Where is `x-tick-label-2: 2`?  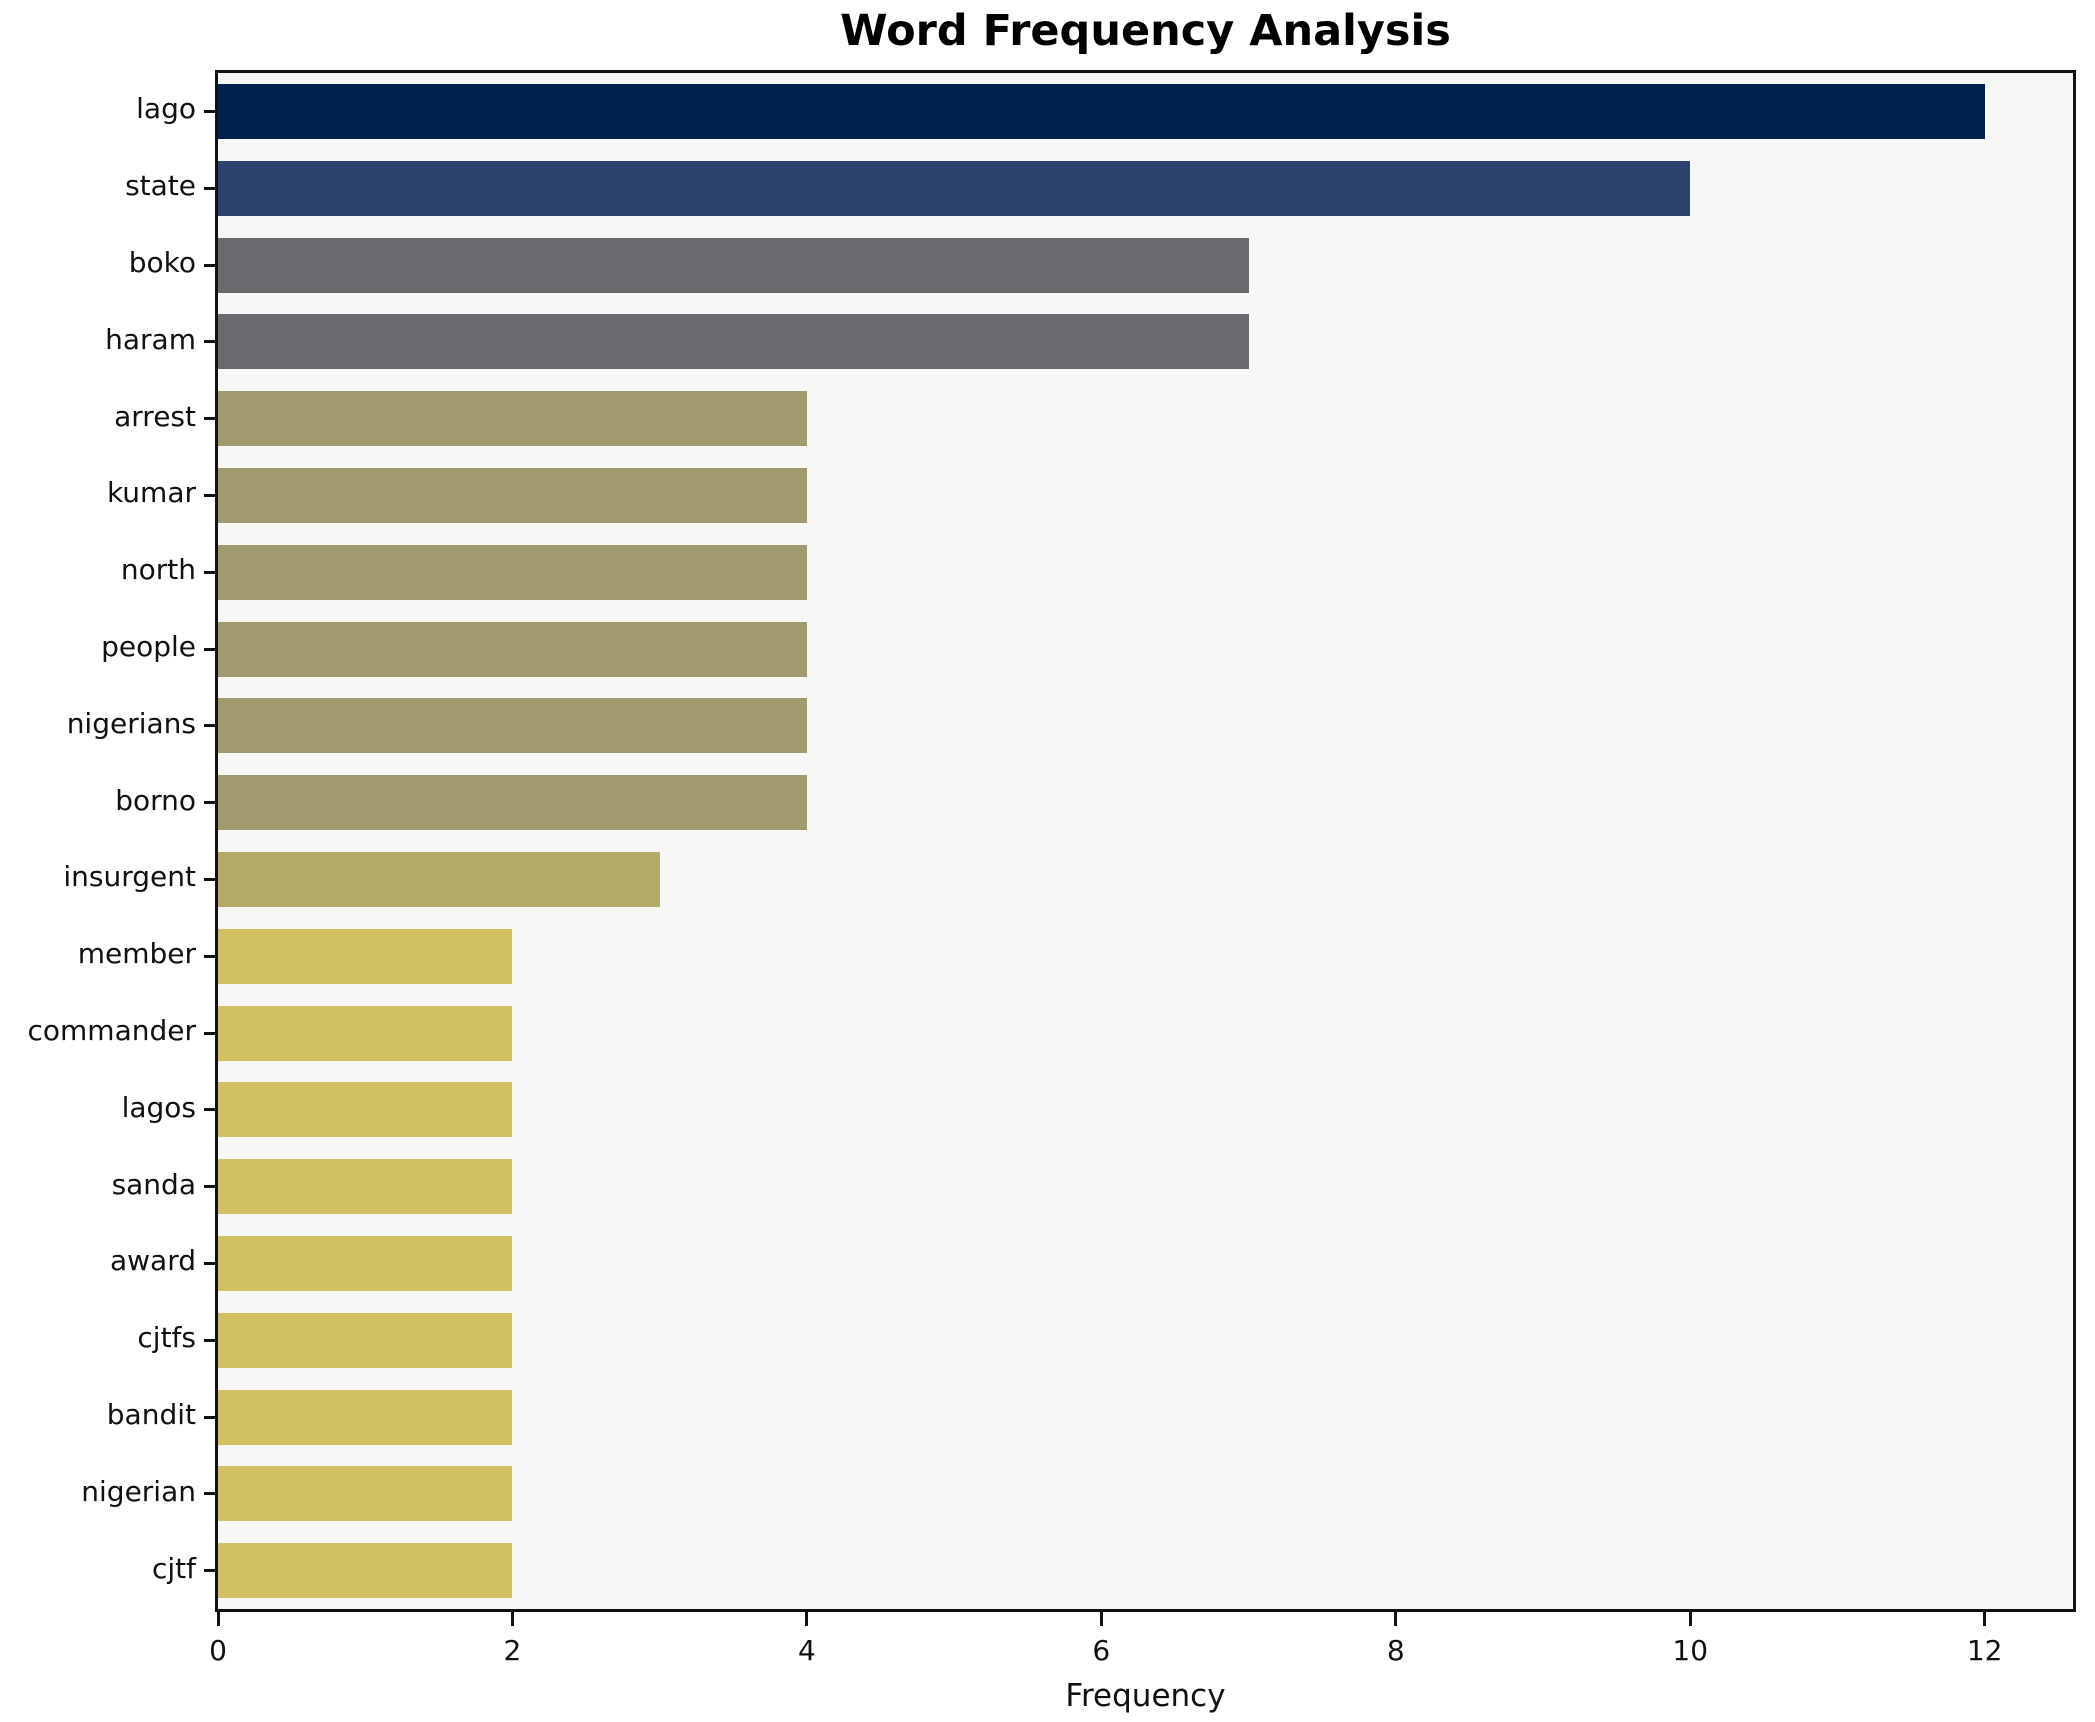 x-tick-label-2: 2 is located at coordinates (512, 1650).